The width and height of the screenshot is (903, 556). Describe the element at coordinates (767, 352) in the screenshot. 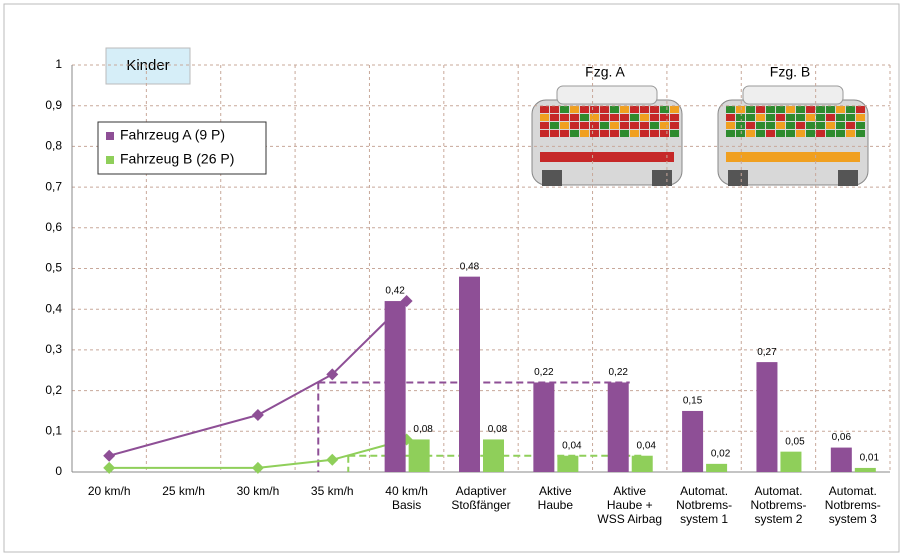

I see `value-label: 0,27` at that location.